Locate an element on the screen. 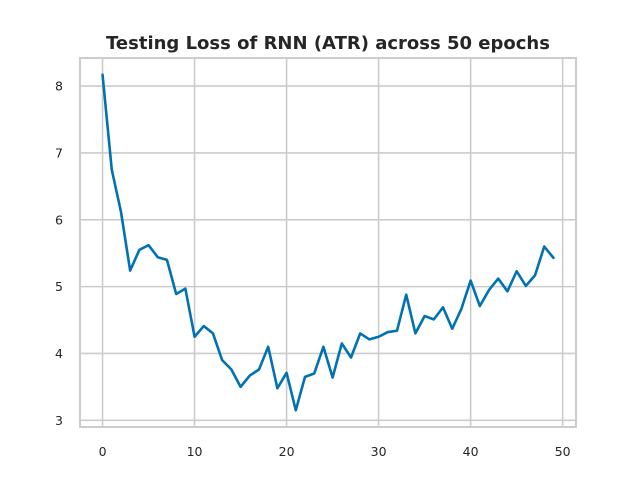  y-tick-label: 5 is located at coordinates (59, 286).